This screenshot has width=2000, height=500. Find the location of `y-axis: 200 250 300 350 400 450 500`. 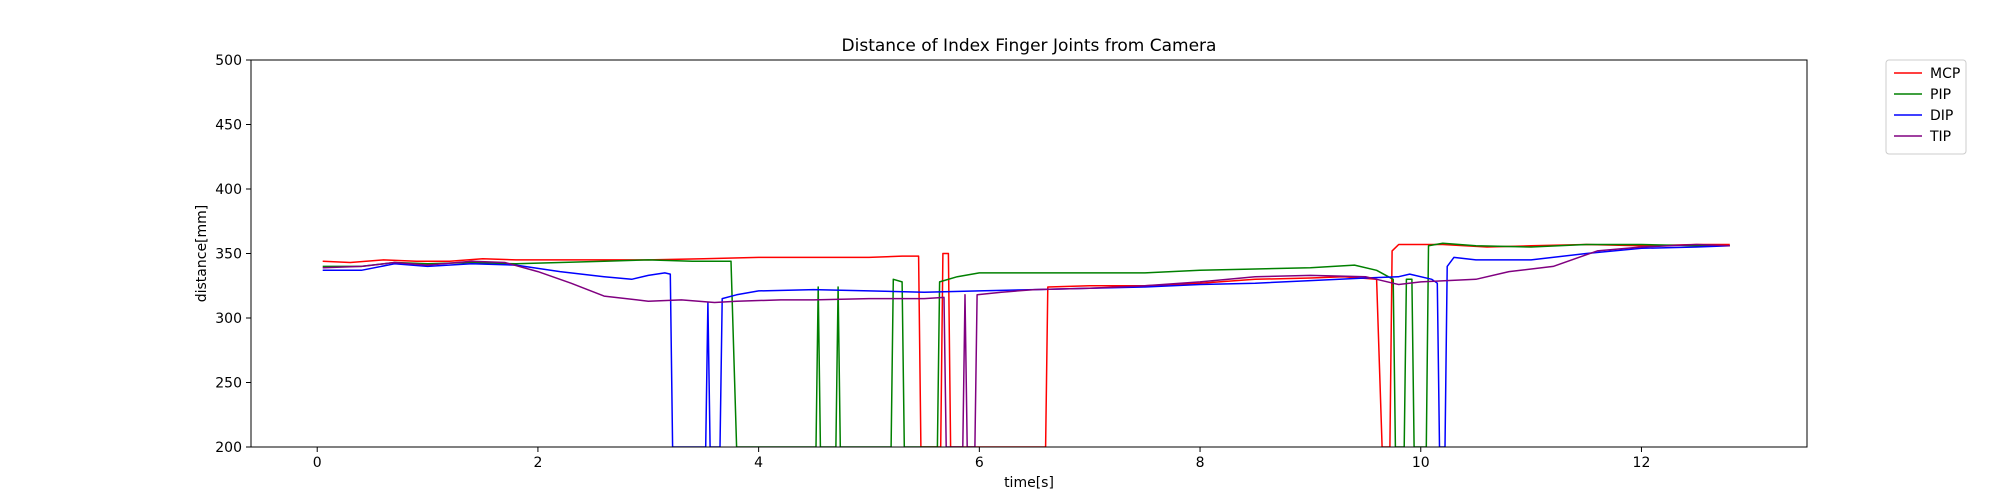

y-axis: 200 250 300 350 400 450 500 is located at coordinates (233, 254).